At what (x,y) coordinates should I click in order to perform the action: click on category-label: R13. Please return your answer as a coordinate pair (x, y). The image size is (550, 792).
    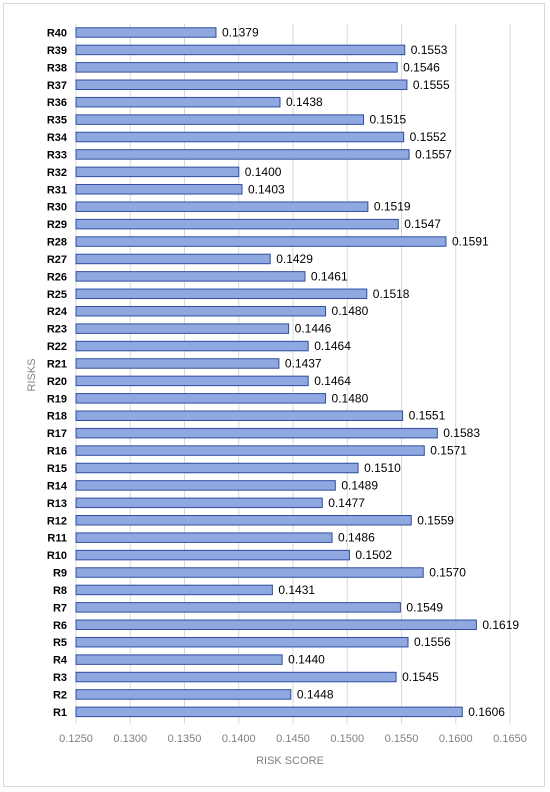
    Looking at the image, I should click on (57, 504).